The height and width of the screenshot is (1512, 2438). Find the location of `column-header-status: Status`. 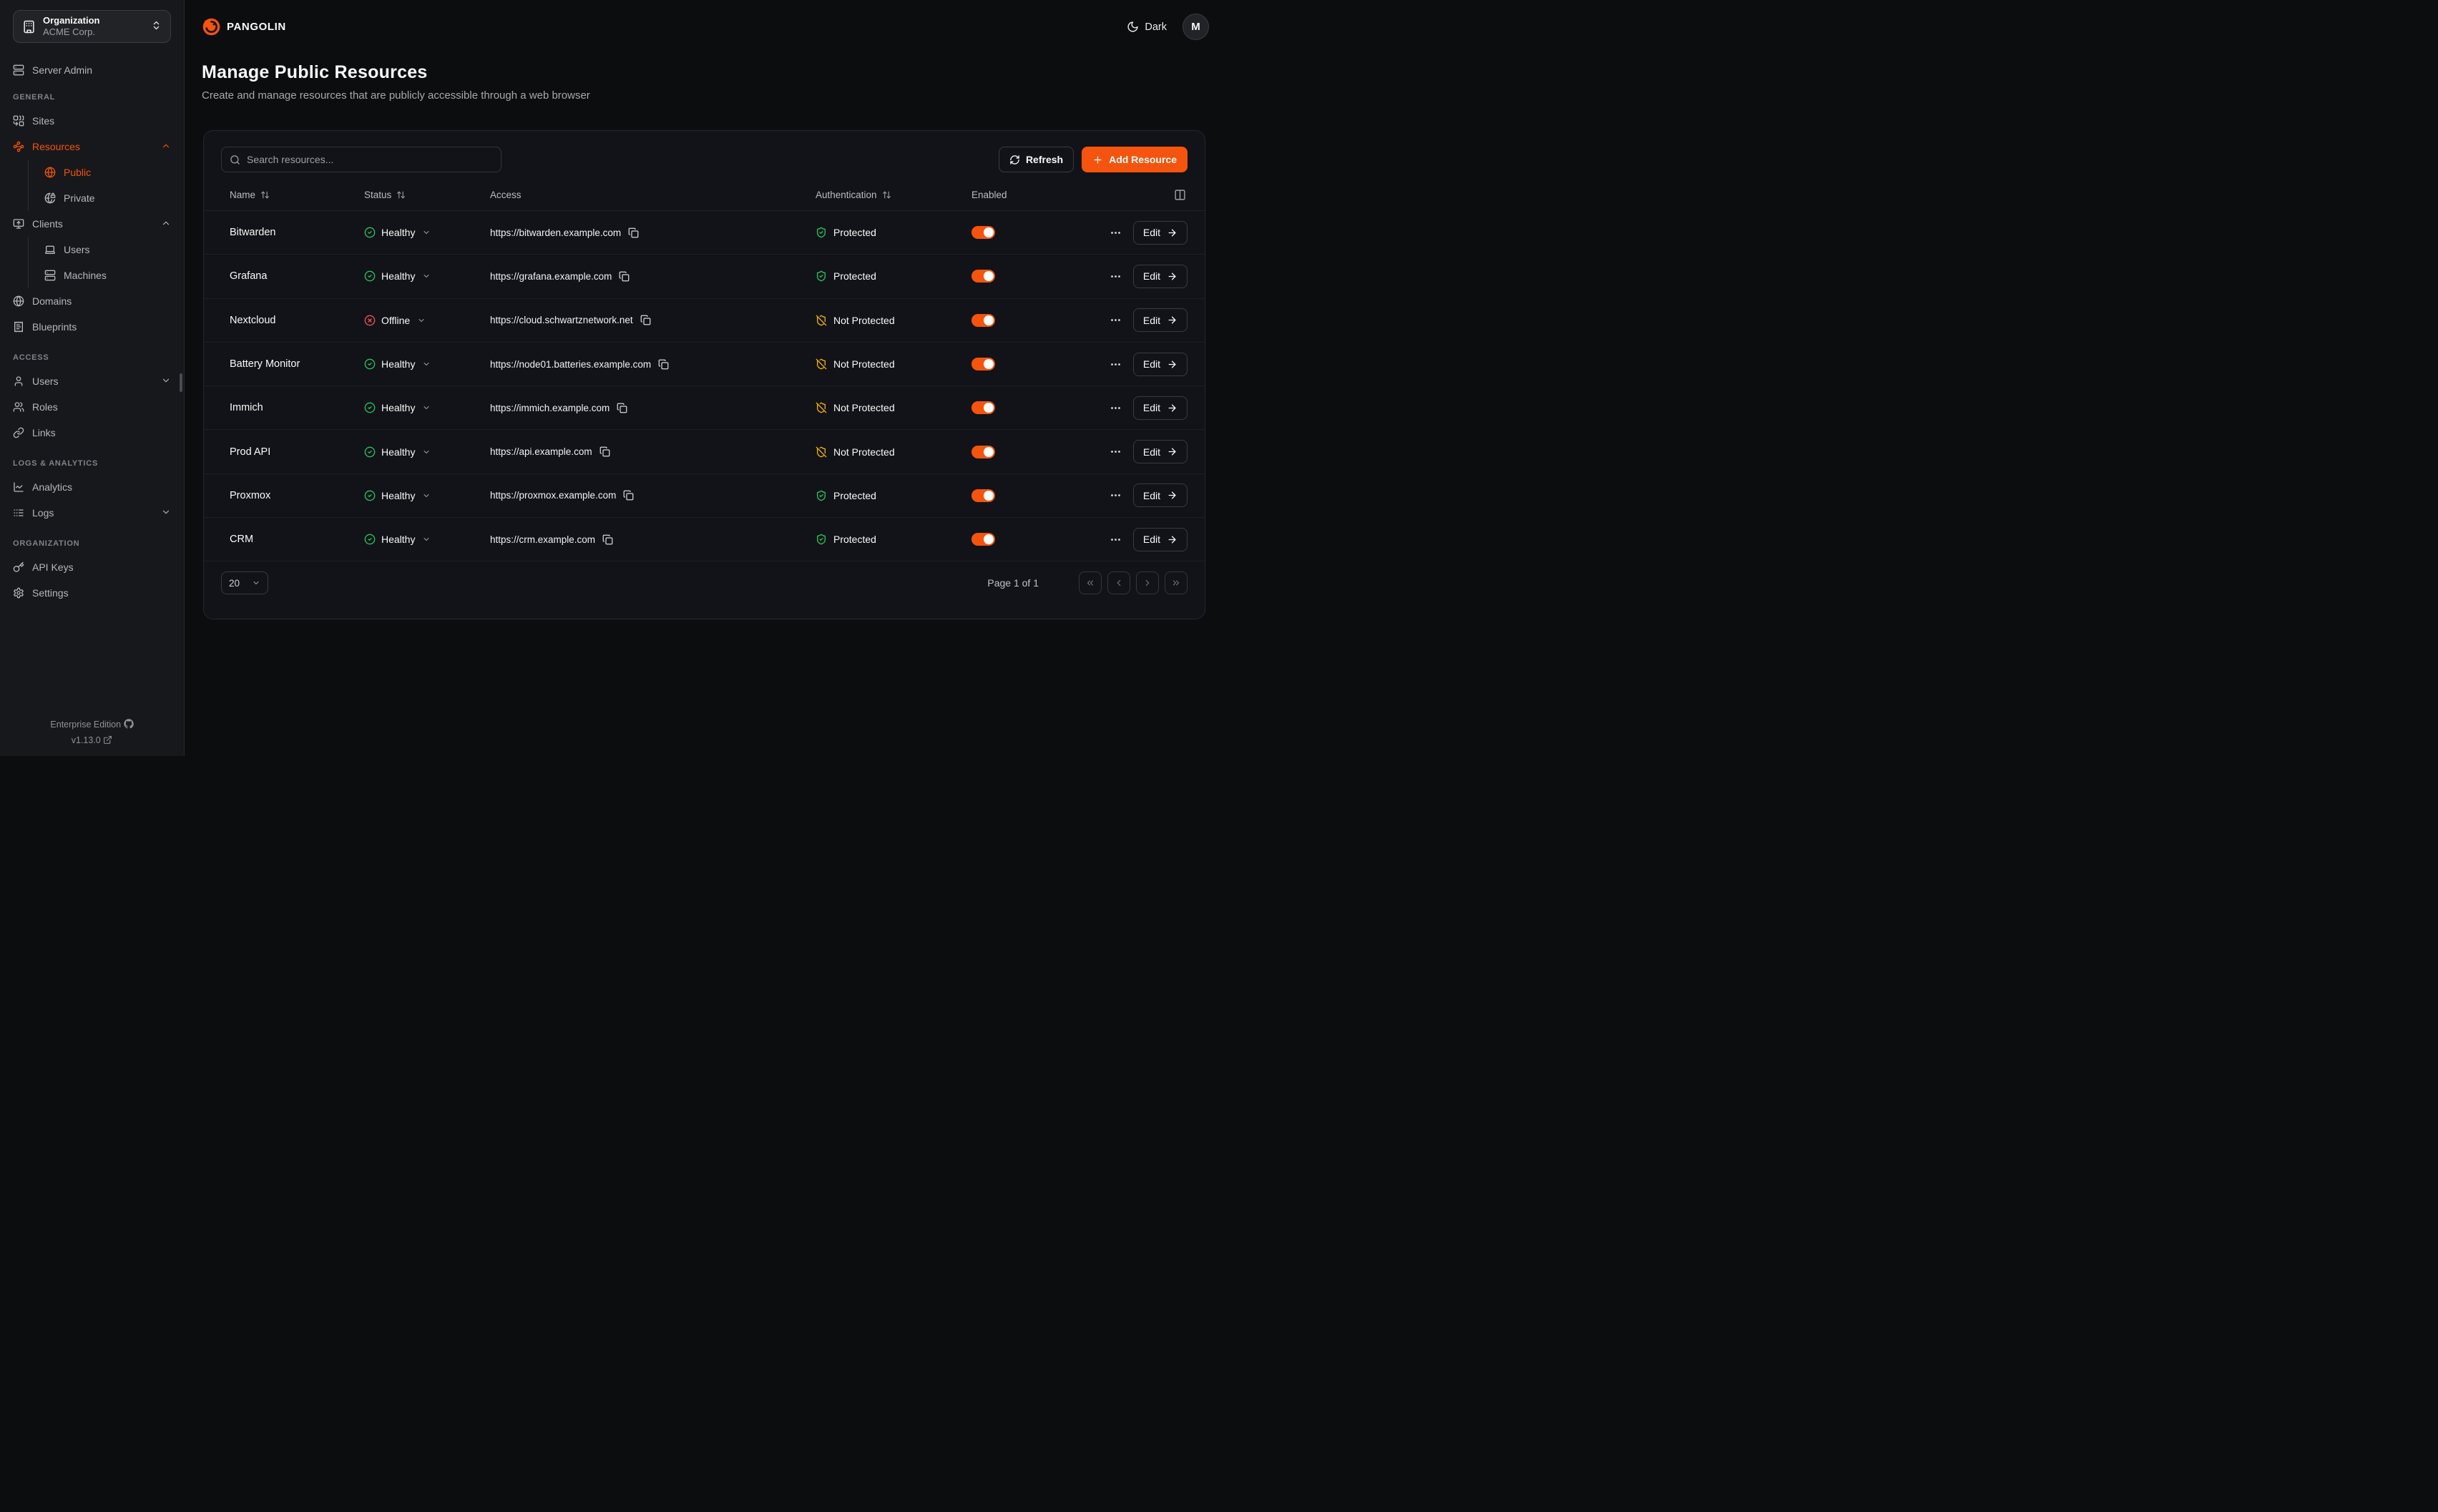

column-header-status: Status is located at coordinates (419, 195).